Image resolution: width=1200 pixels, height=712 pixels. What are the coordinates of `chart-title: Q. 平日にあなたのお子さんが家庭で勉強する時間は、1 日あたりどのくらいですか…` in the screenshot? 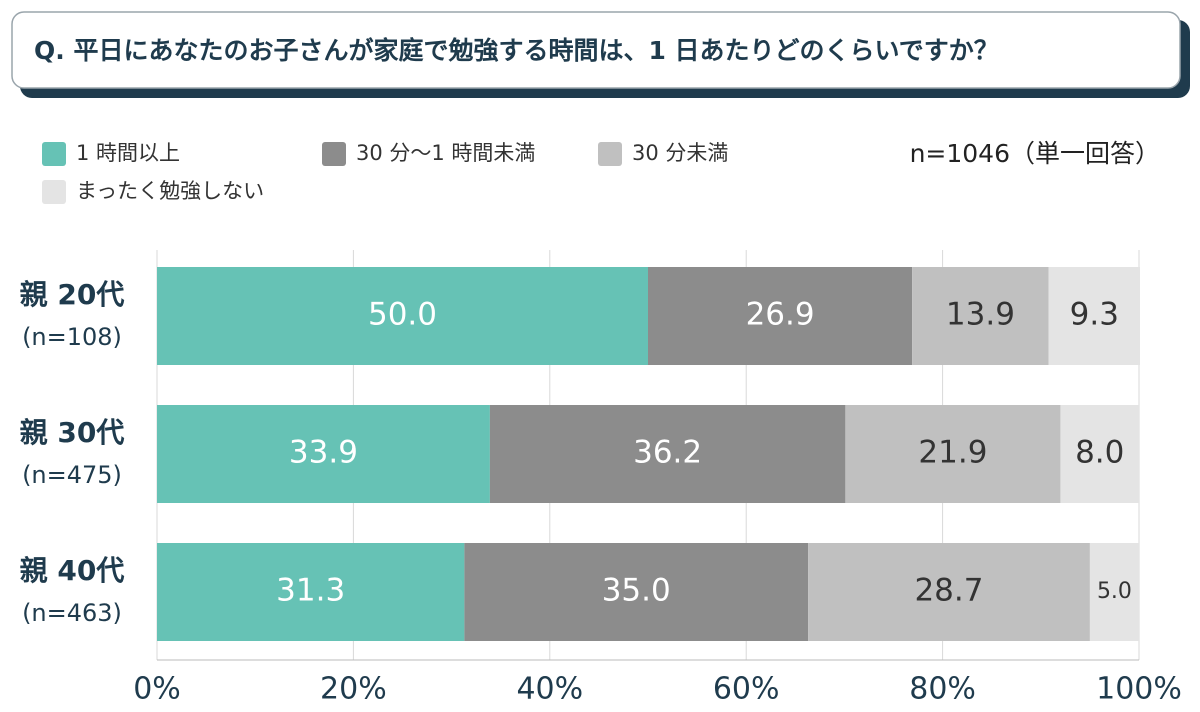 It's located at (516, 50).